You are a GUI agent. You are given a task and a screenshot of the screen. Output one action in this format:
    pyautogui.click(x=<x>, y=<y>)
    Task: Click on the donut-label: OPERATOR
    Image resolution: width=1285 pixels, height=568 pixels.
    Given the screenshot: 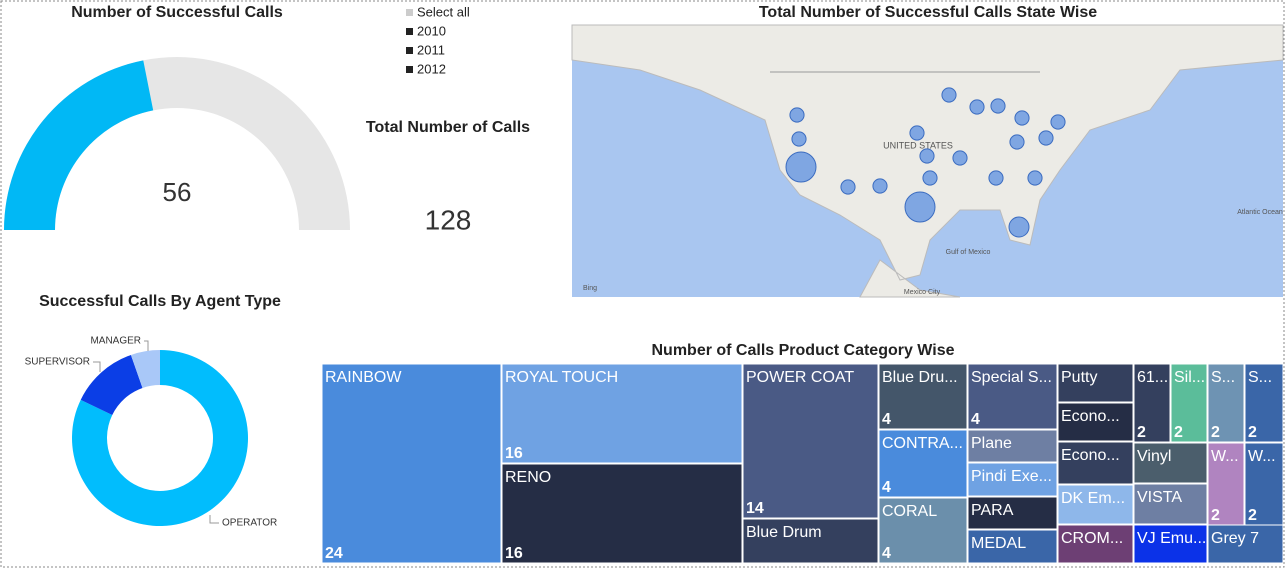 What is the action you would take?
    pyautogui.click(x=249, y=523)
    